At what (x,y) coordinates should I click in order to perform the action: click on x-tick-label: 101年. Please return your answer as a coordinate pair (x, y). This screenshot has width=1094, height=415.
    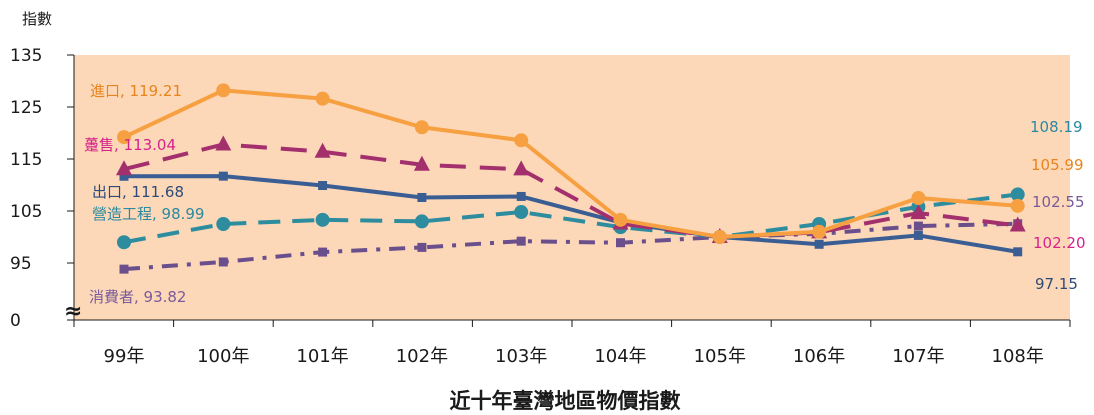
    Looking at the image, I should click on (322, 356).